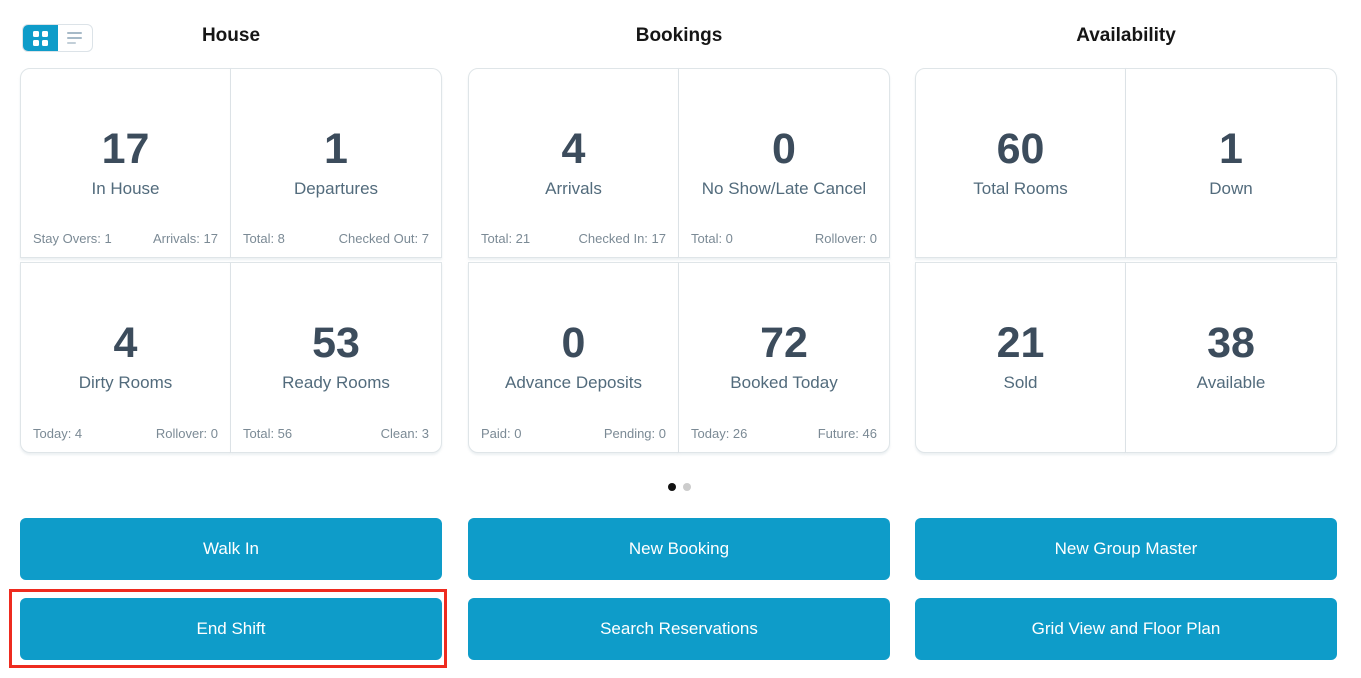 This screenshot has height=678, width=1361. Describe the element at coordinates (336, 238) in the screenshot. I see `card-footer: Total: 8 Checked Out: 7` at that location.